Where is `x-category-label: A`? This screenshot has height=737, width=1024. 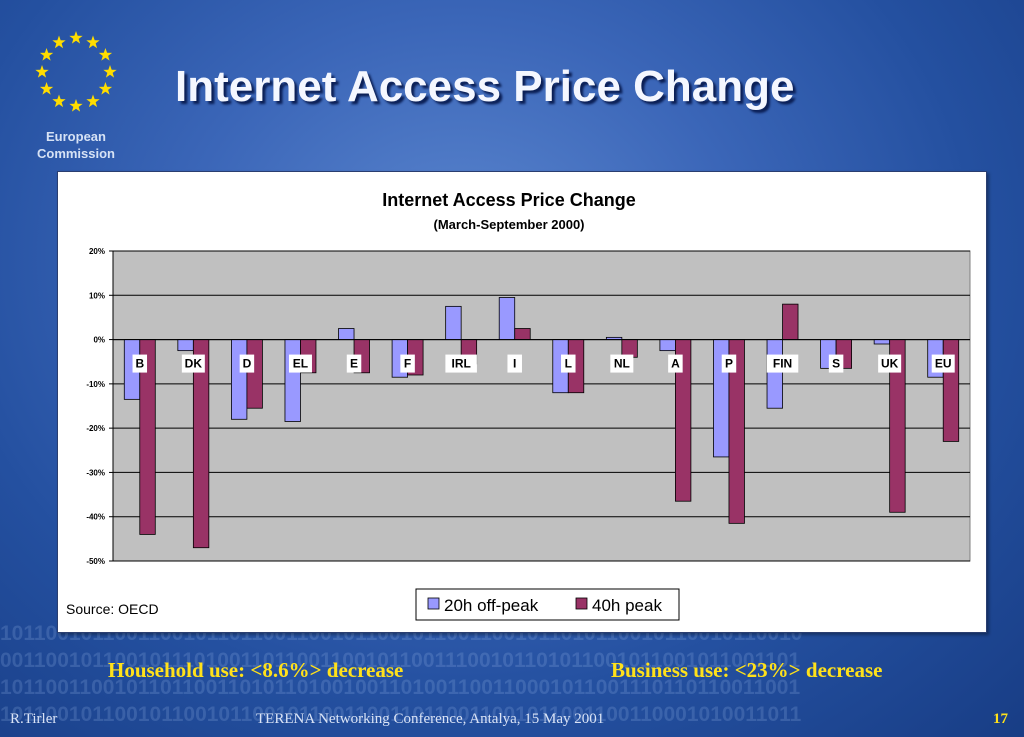 x-category-label: A is located at coordinates (675, 364).